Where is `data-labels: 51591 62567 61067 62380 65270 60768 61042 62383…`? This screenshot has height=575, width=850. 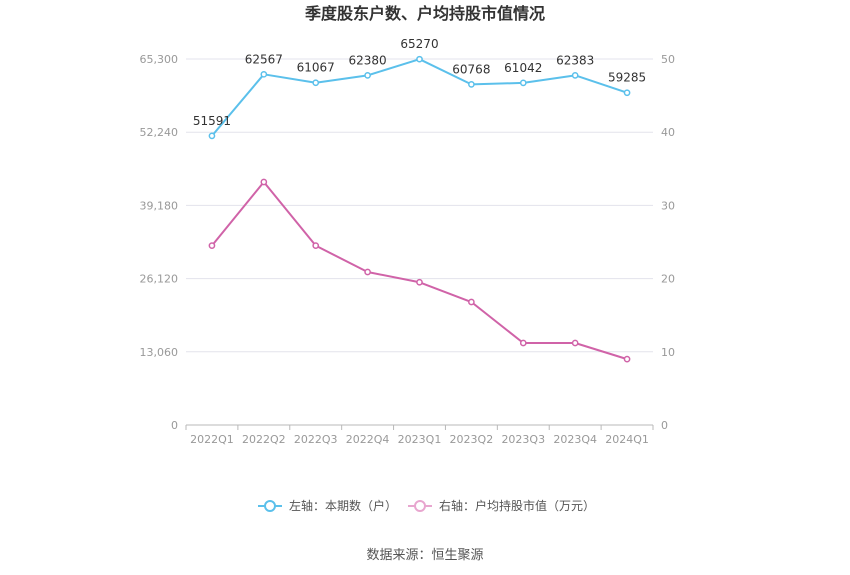
data-labels: 51591 62567 61067 62380 65270 60768 61042 62383… is located at coordinates (419, 82).